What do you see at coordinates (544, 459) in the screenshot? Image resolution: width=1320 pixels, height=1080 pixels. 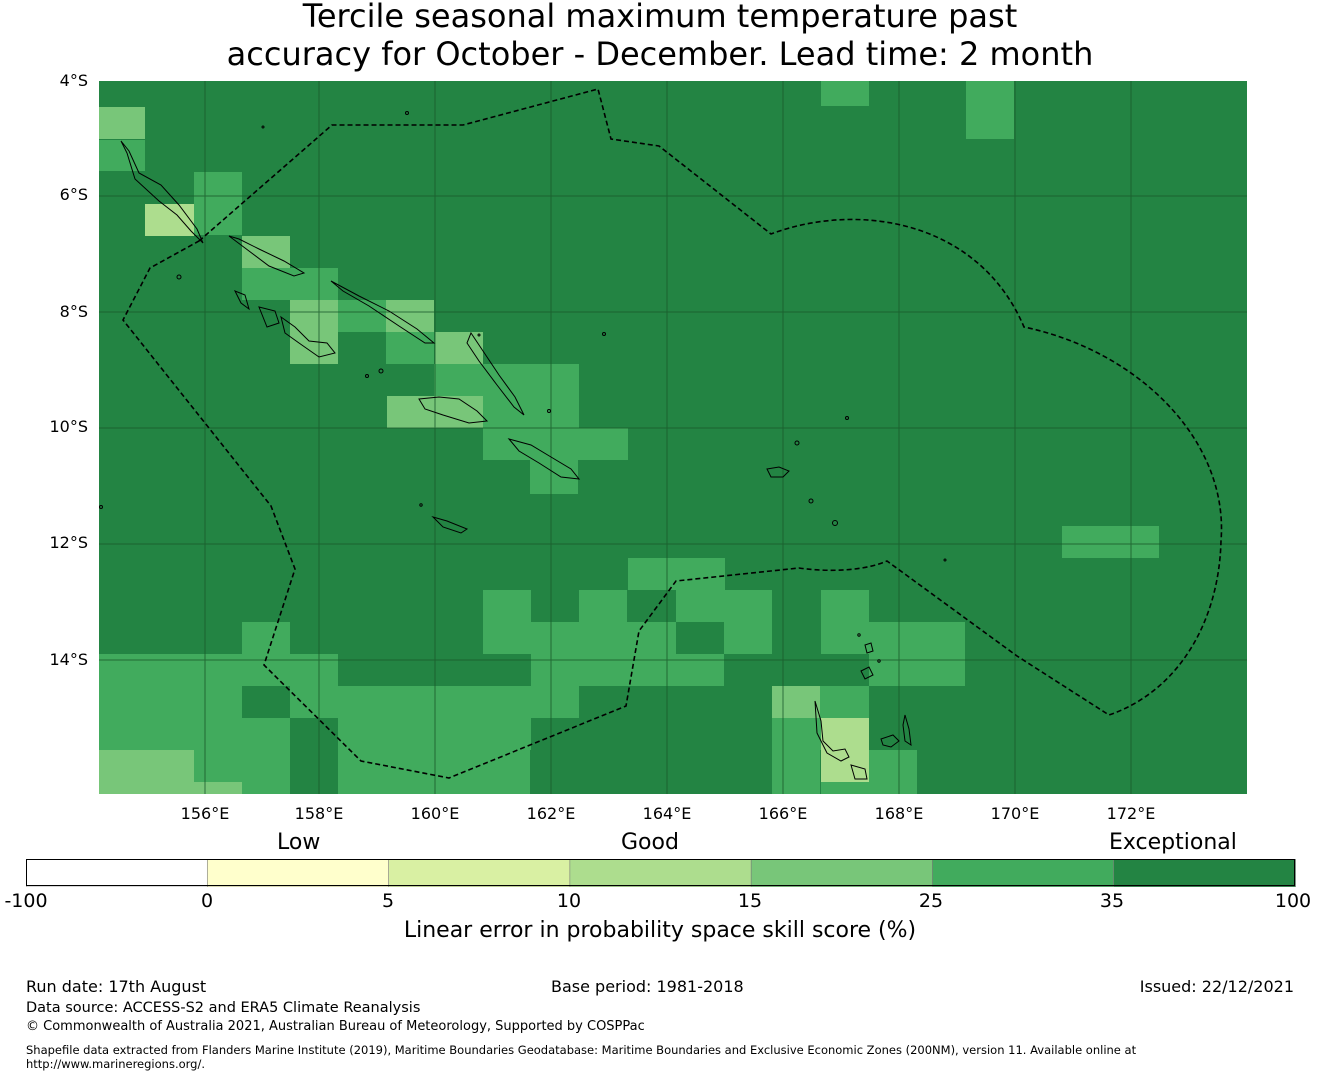 I see `makira-coast` at bounding box center [544, 459].